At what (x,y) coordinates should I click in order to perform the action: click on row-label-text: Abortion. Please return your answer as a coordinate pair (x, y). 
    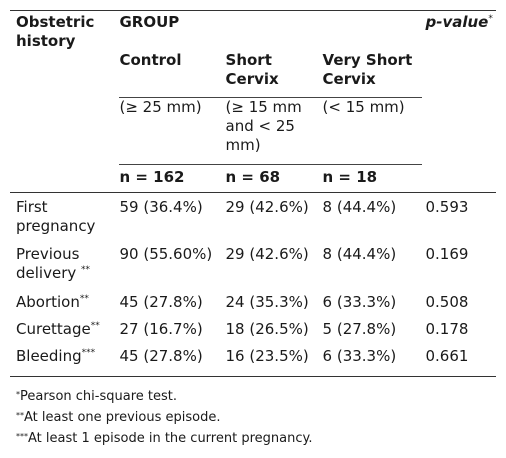
    Looking at the image, I should click on (48, 302).